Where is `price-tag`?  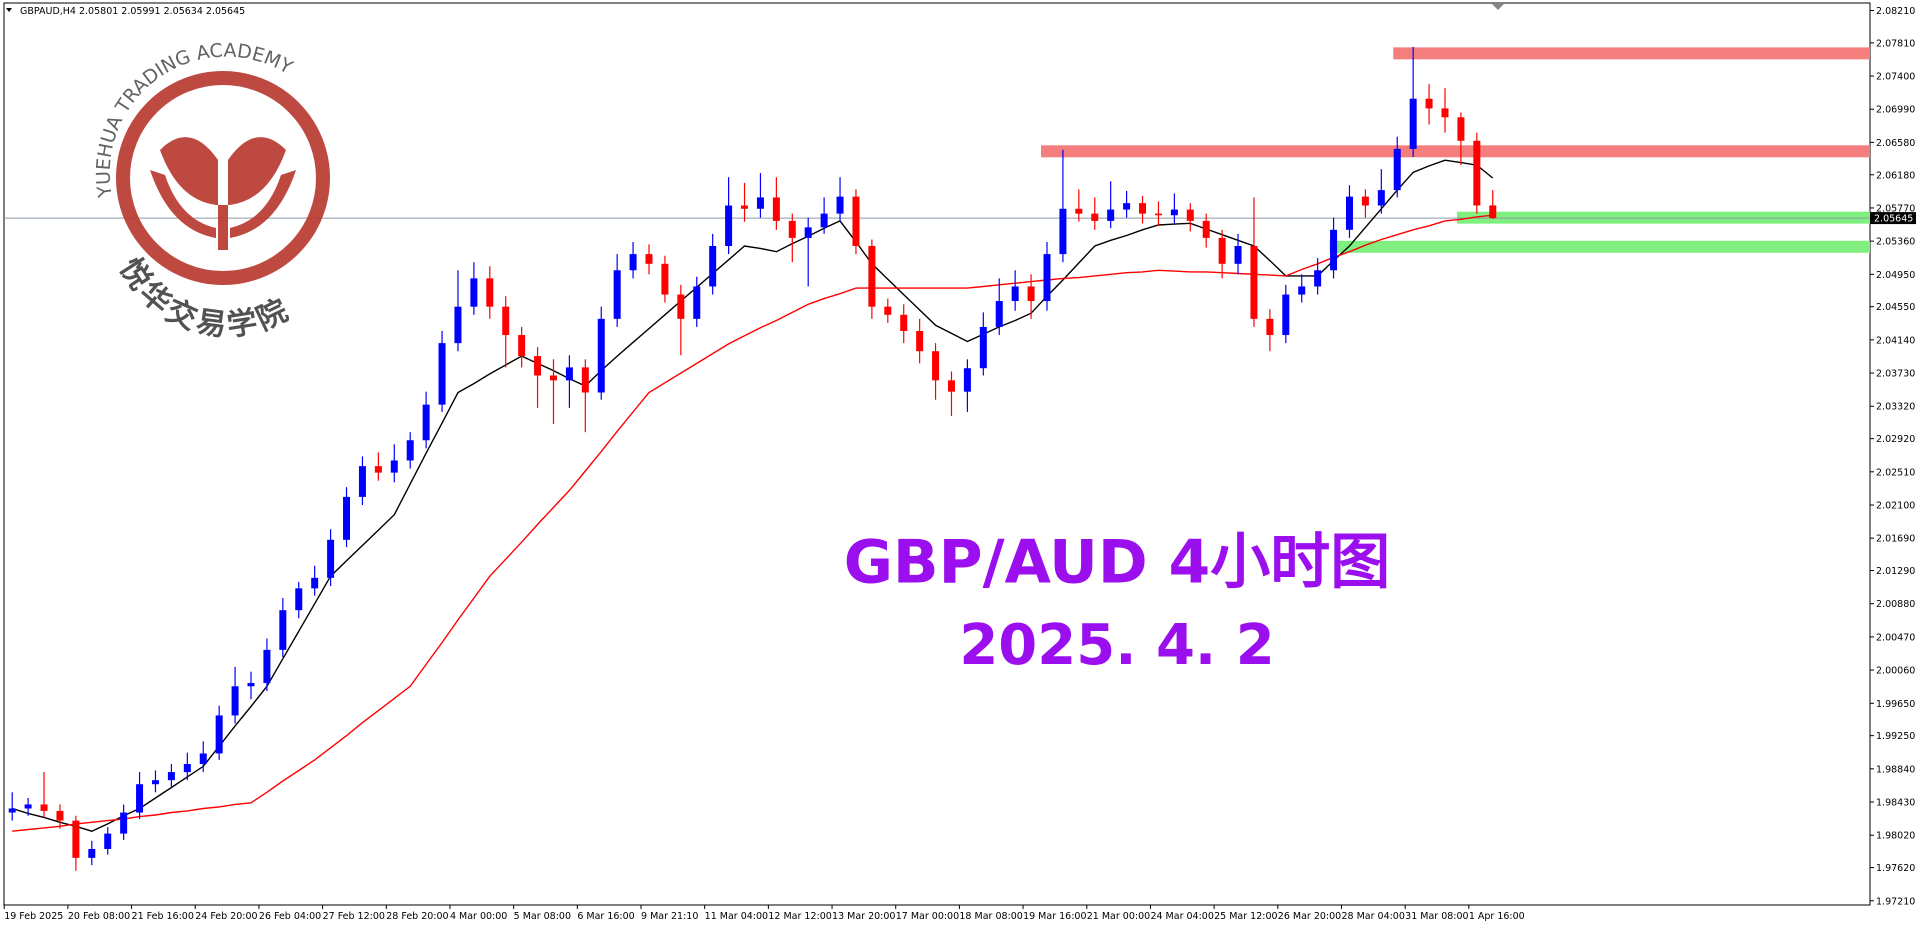
price-tag is located at coordinates (1893, 218).